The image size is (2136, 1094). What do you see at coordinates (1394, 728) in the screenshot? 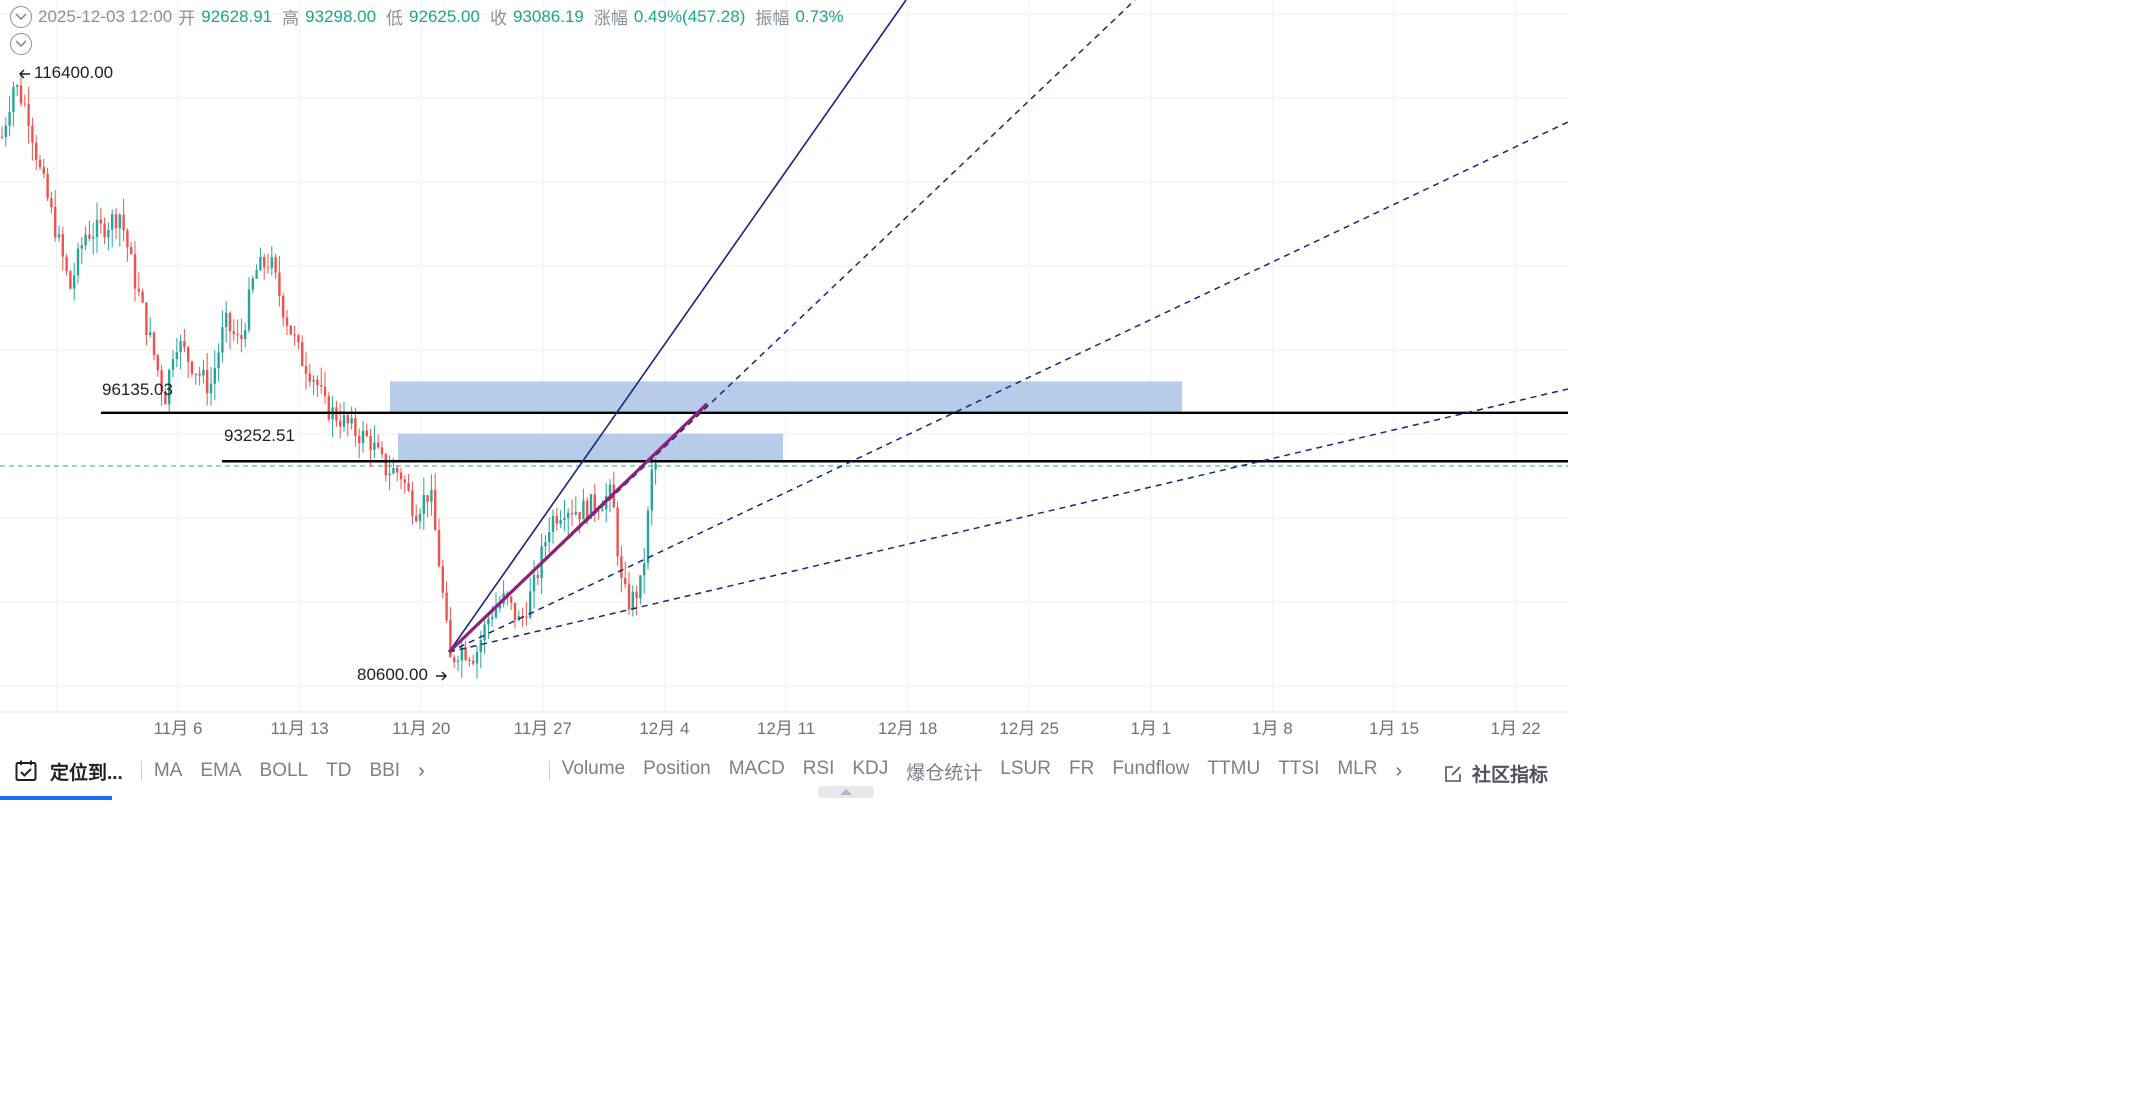
I see `x-tick-label: 1月 15` at bounding box center [1394, 728].